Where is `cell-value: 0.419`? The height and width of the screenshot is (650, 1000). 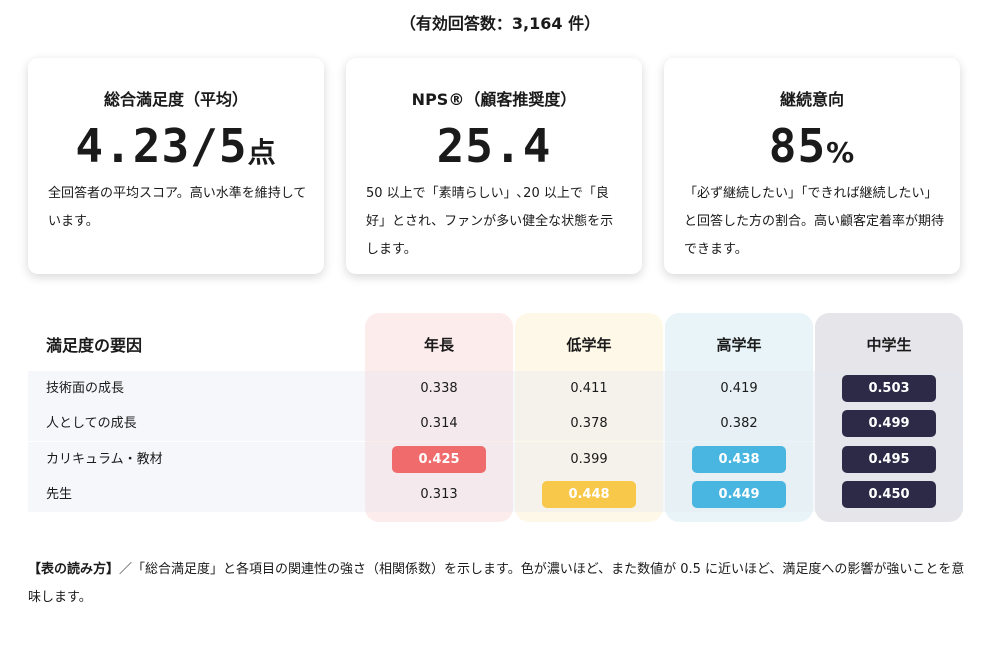
cell-value: 0.419 is located at coordinates (739, 388).